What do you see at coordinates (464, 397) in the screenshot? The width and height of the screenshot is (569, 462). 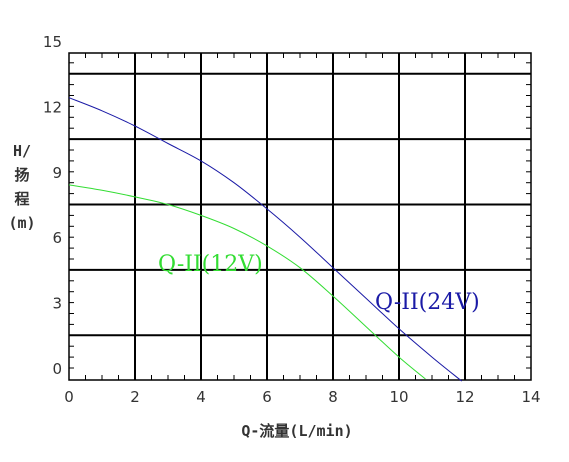 I see `x-tick-label-12: 12` at bounding box center [464, 397].